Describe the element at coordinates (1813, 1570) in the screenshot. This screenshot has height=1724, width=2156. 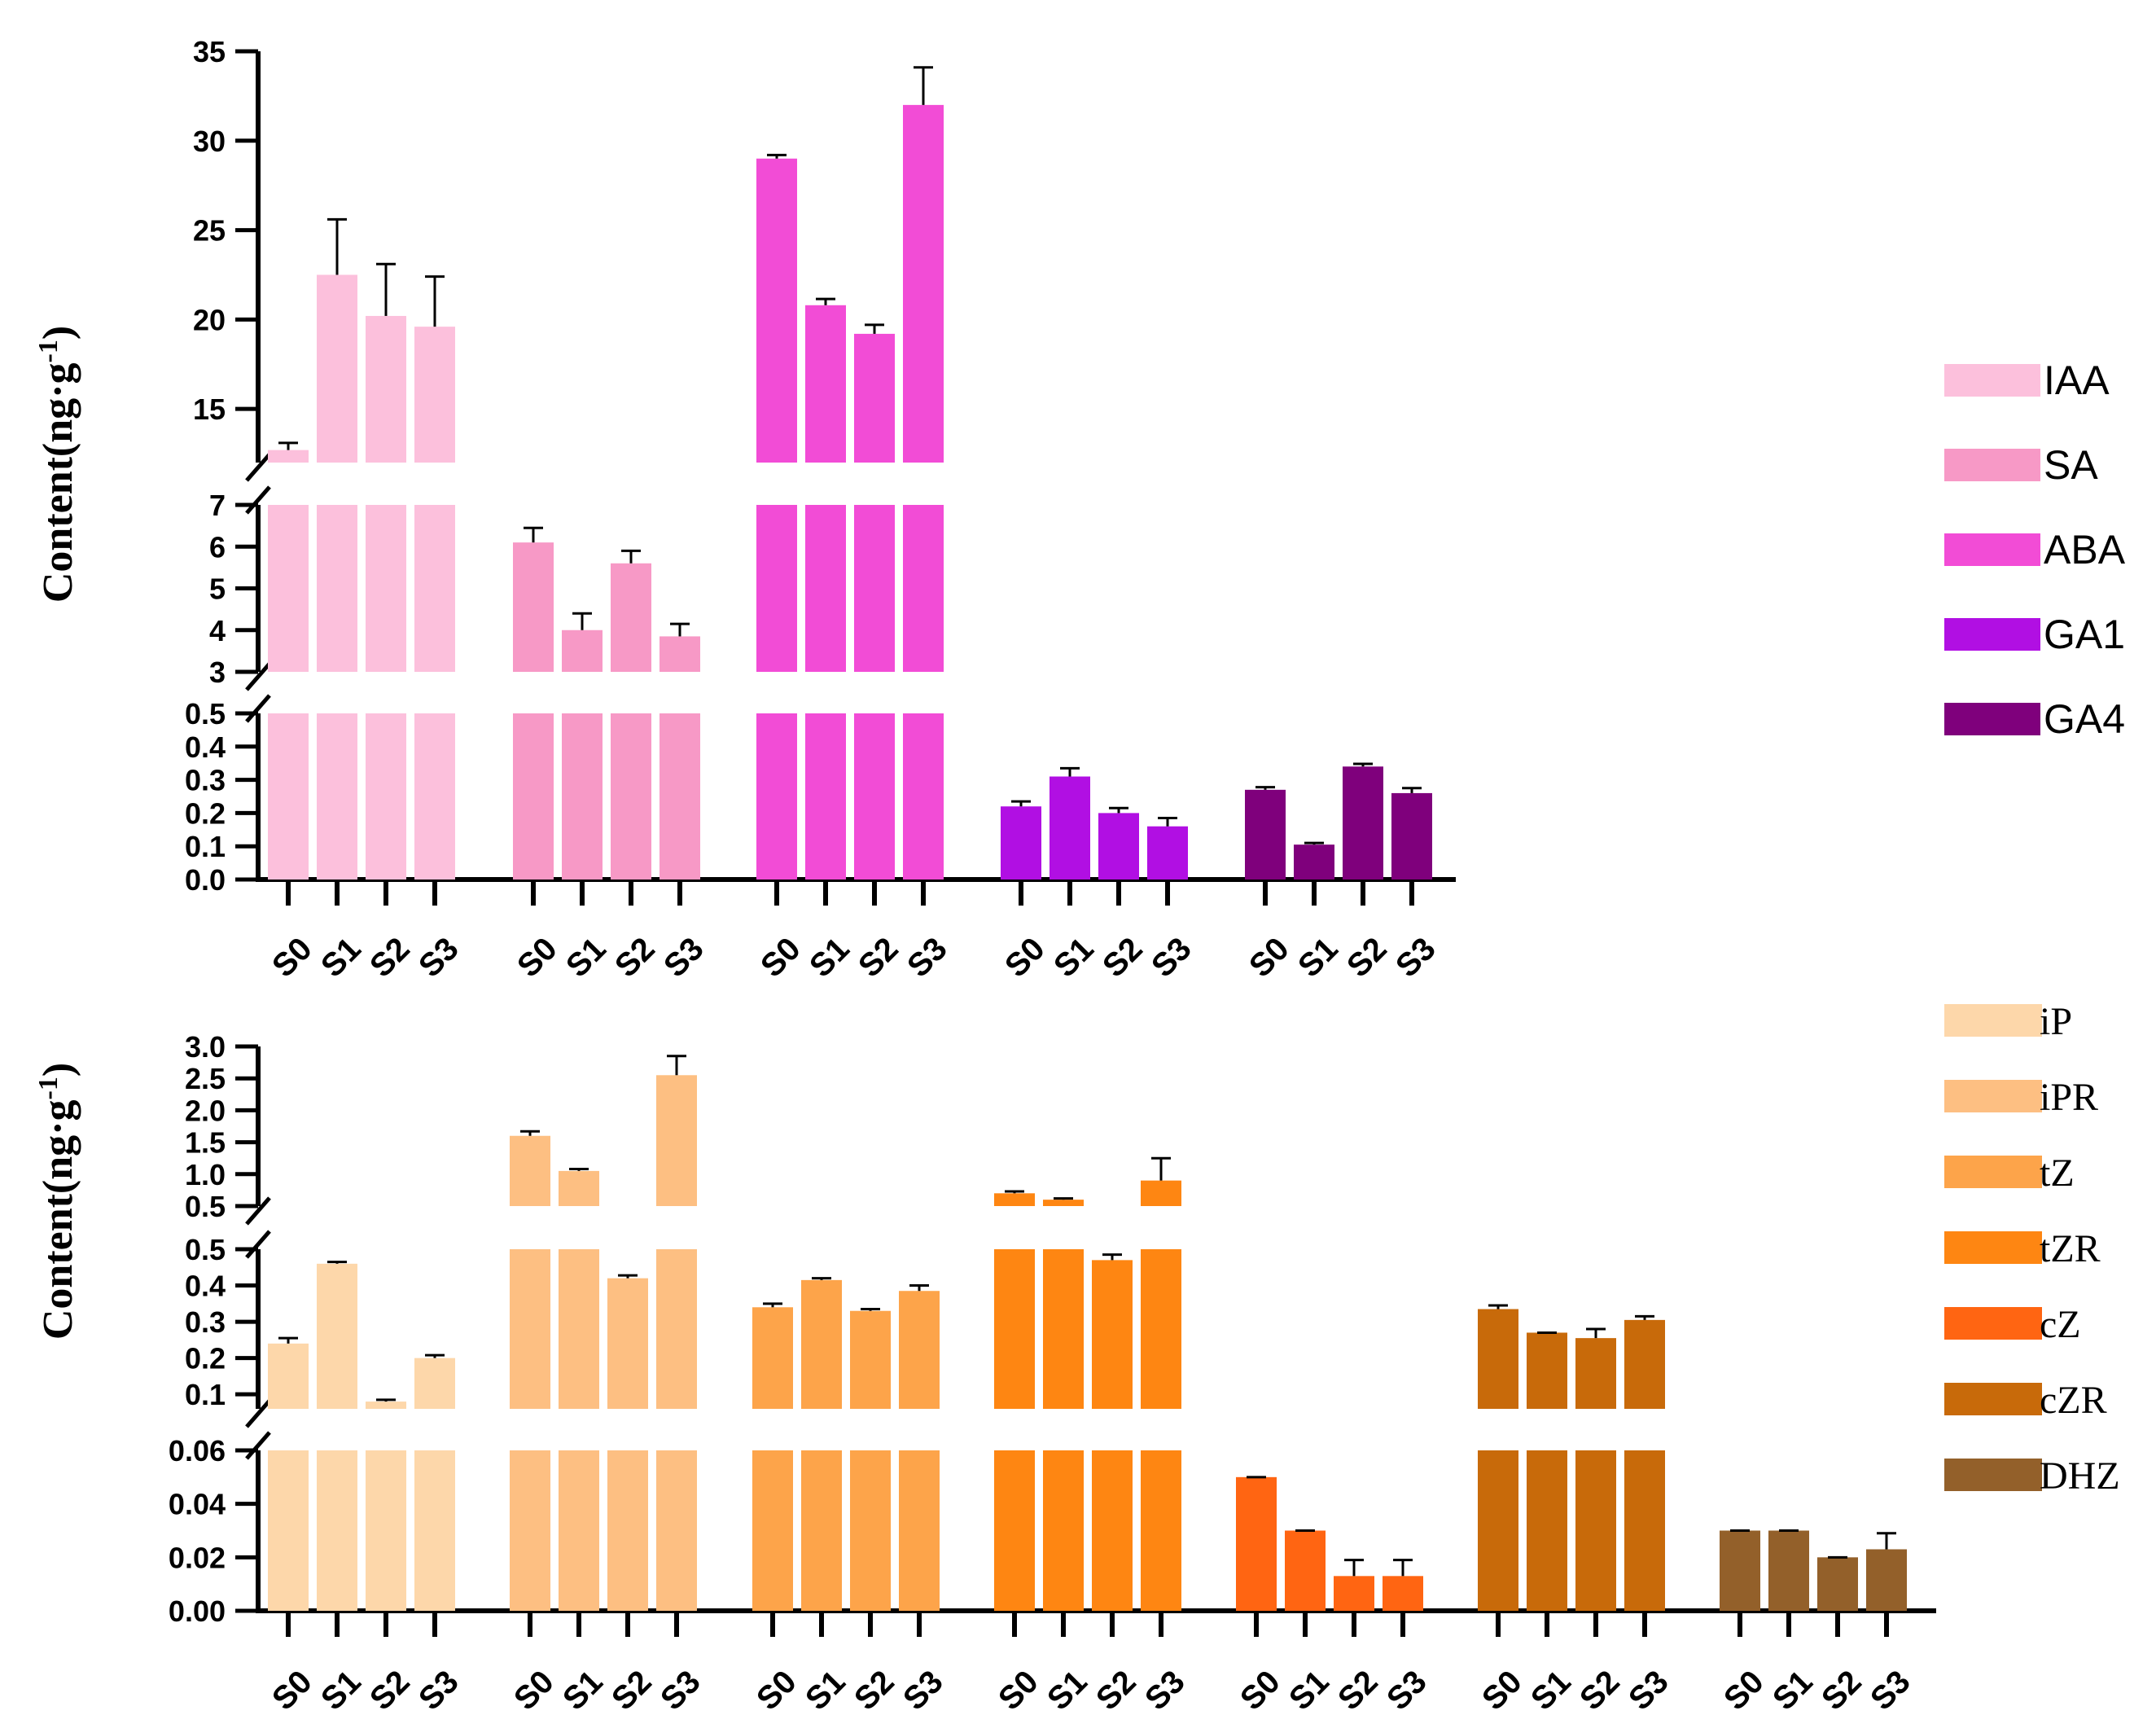
I see `series-dhz` at that location.